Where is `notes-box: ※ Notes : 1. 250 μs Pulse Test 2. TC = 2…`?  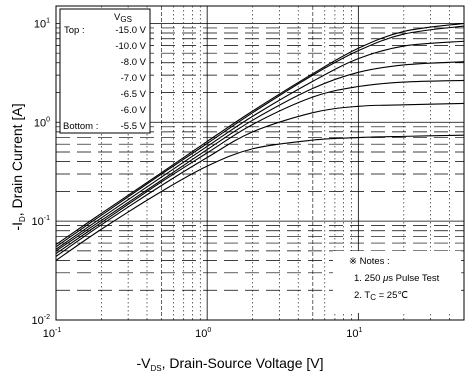 notes-box: ※ Notes : 1. 250 μs Pulse Test 2. TC = 2… is located at coordinates (397, 282).